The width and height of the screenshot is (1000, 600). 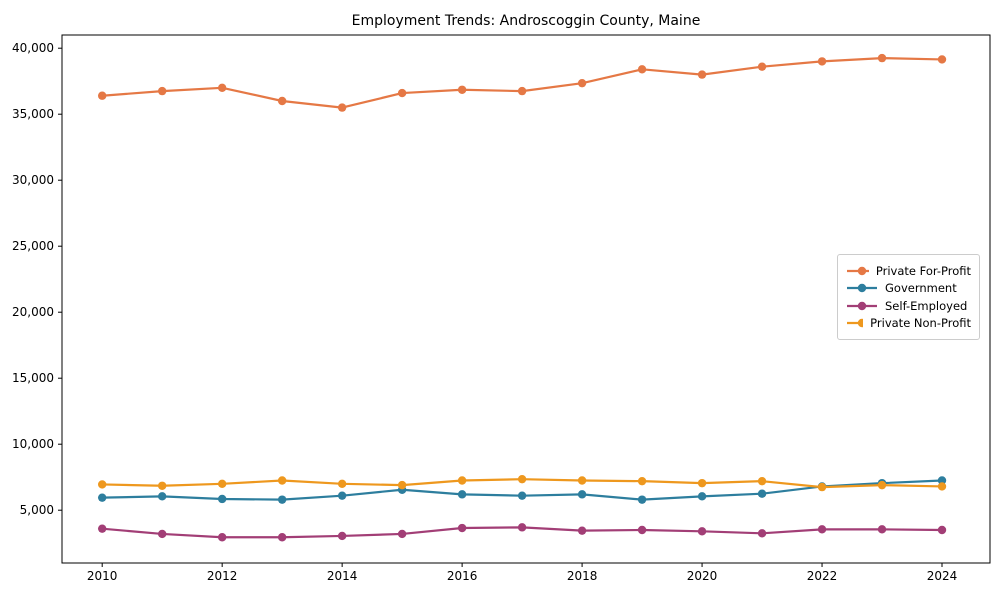 What do you see at coordinates (920, 323) in the screenshot?
I see `legend-label: Private Non-Profit` at bounding box center [920, 323].